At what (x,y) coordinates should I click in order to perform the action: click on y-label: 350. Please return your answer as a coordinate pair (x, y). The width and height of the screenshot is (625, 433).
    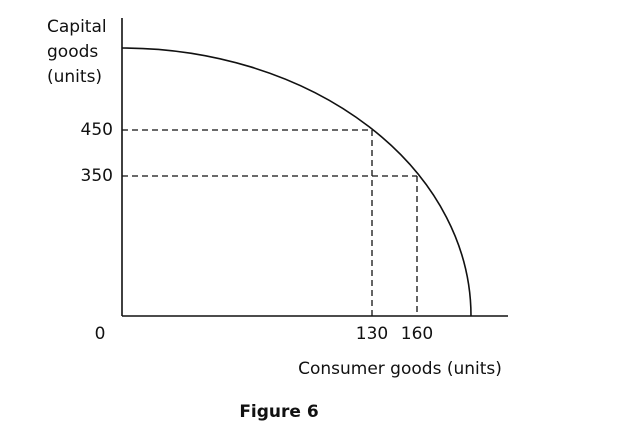
    Looking at the image, I should click on (97, 176).